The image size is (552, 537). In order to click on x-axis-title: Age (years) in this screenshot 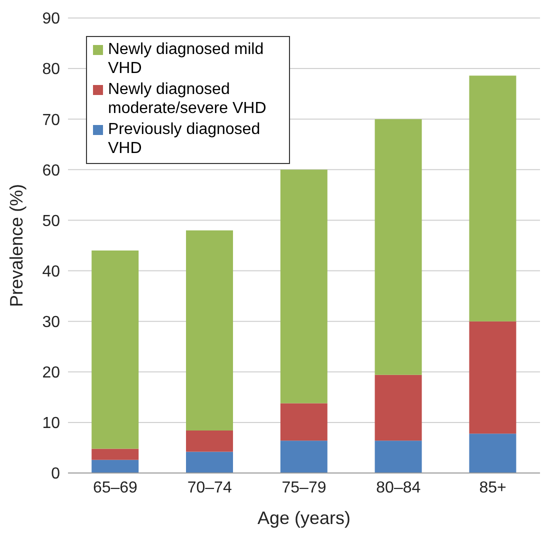, I will do `click(304, 518)`.